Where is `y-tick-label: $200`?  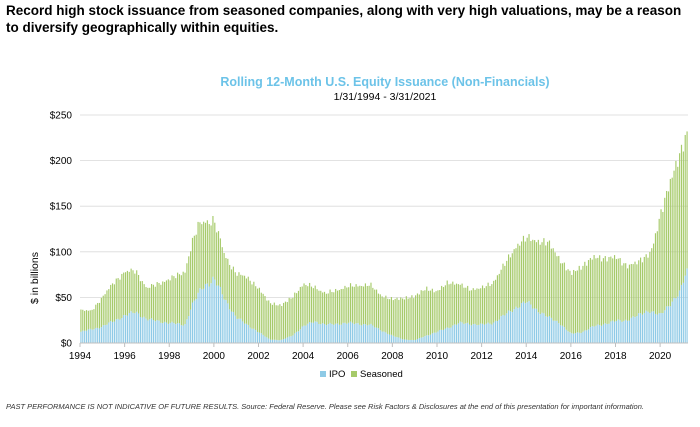
y-tick-label: $200 is located at coordinates (61, 161).